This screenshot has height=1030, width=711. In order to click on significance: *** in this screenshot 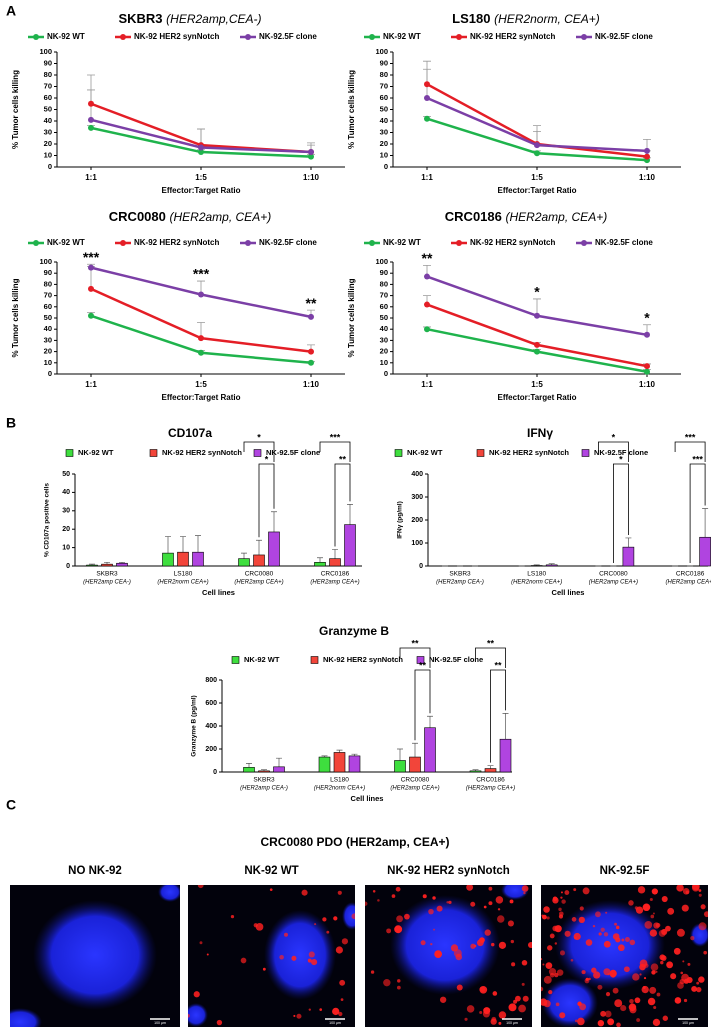, I will do `click(201, 274)`.